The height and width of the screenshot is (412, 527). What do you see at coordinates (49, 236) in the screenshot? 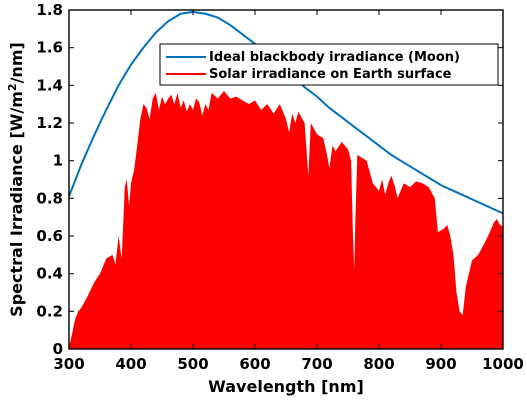
I see `y-tick-label: 0.6` at bounding box center [49, 236].